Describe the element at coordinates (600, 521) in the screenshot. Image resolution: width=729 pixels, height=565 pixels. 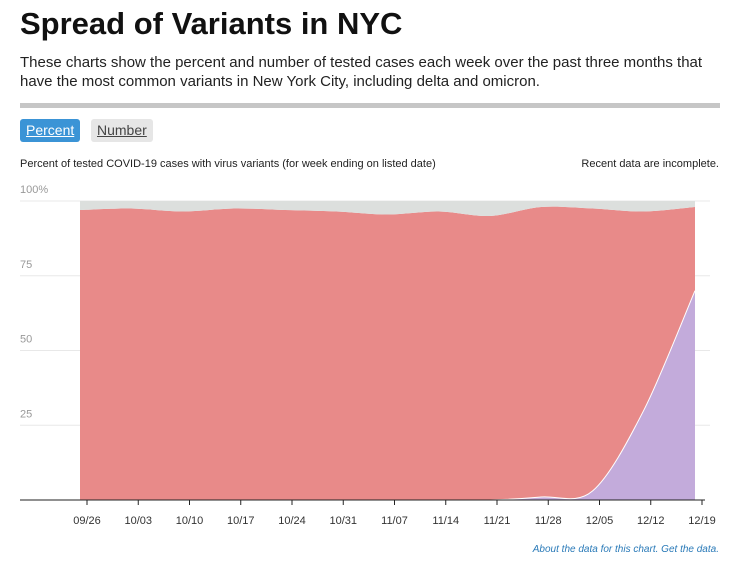
I see `x-tick-label: 12/05` at that location.